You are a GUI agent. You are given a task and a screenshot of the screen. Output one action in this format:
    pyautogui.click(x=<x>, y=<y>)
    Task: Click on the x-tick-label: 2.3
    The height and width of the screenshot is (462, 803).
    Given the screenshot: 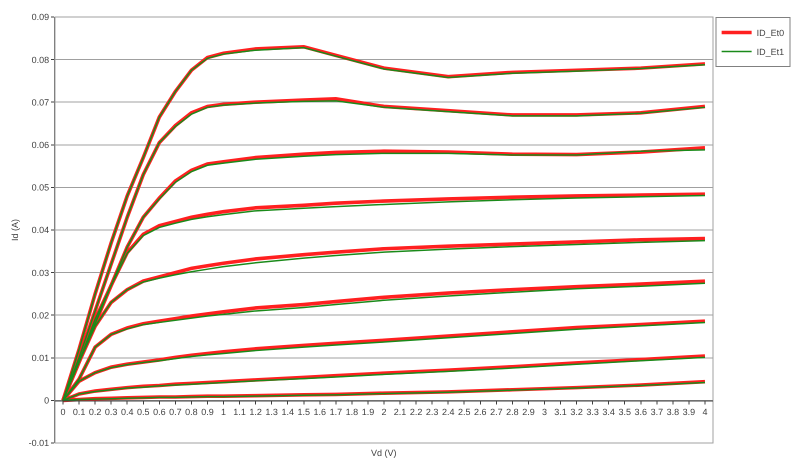 What is the action you would take?
    pyautogui.click(x=432, y=412)
    